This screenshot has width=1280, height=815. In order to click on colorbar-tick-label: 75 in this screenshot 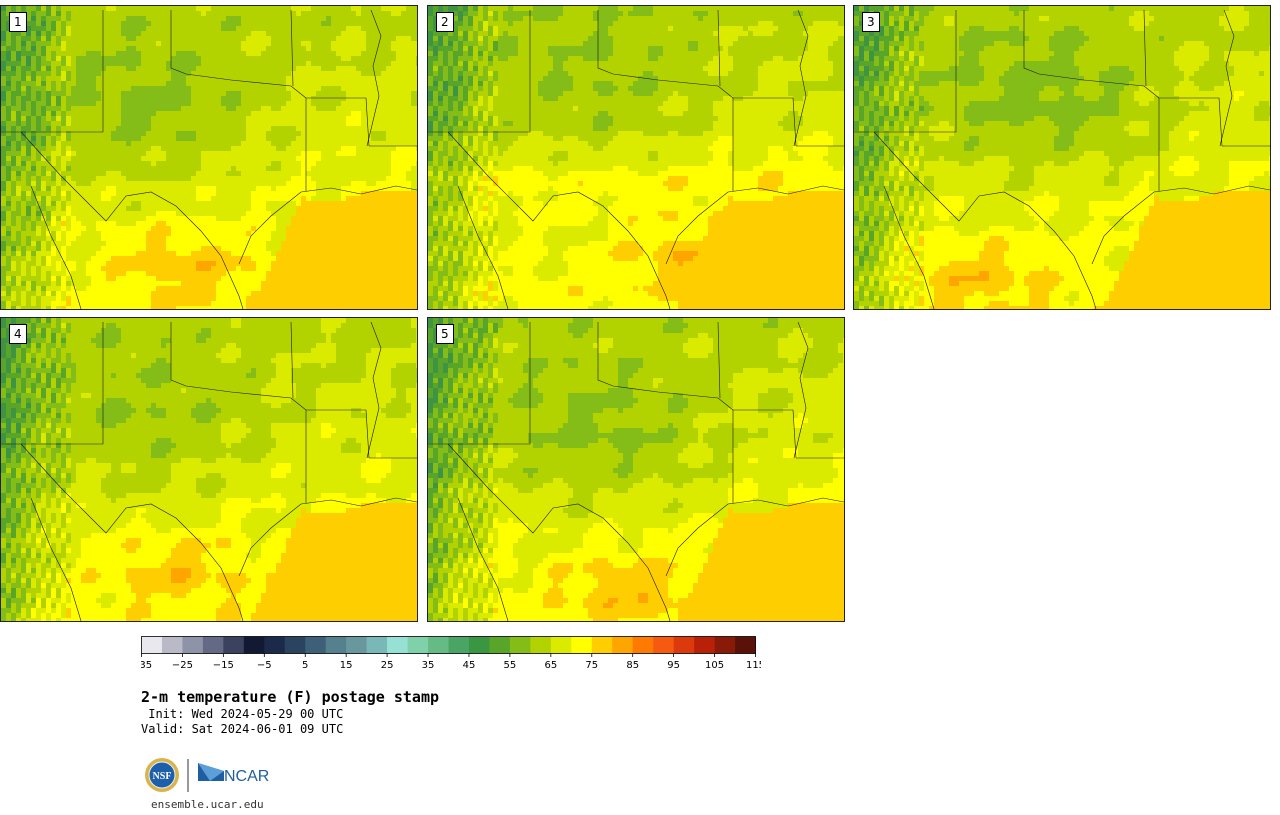, I will do `click(591, 665)`.